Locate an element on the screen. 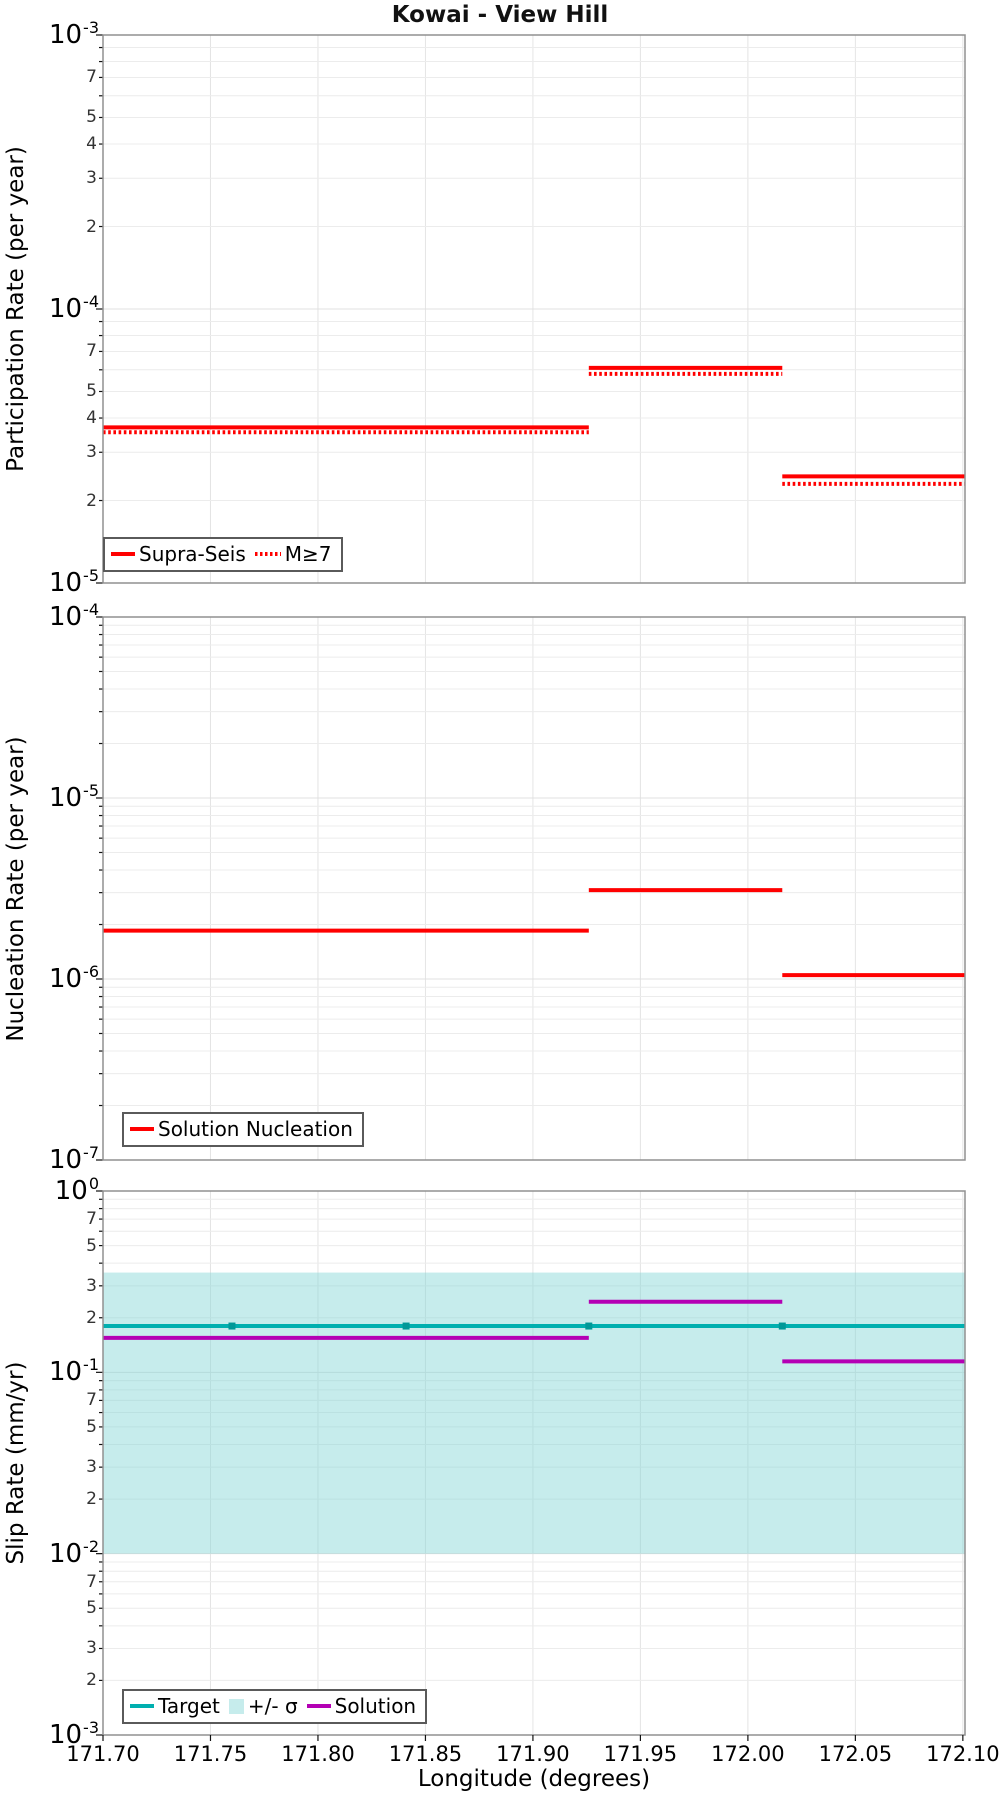  legend-label: Solution is located at coordinates (375, 1706).